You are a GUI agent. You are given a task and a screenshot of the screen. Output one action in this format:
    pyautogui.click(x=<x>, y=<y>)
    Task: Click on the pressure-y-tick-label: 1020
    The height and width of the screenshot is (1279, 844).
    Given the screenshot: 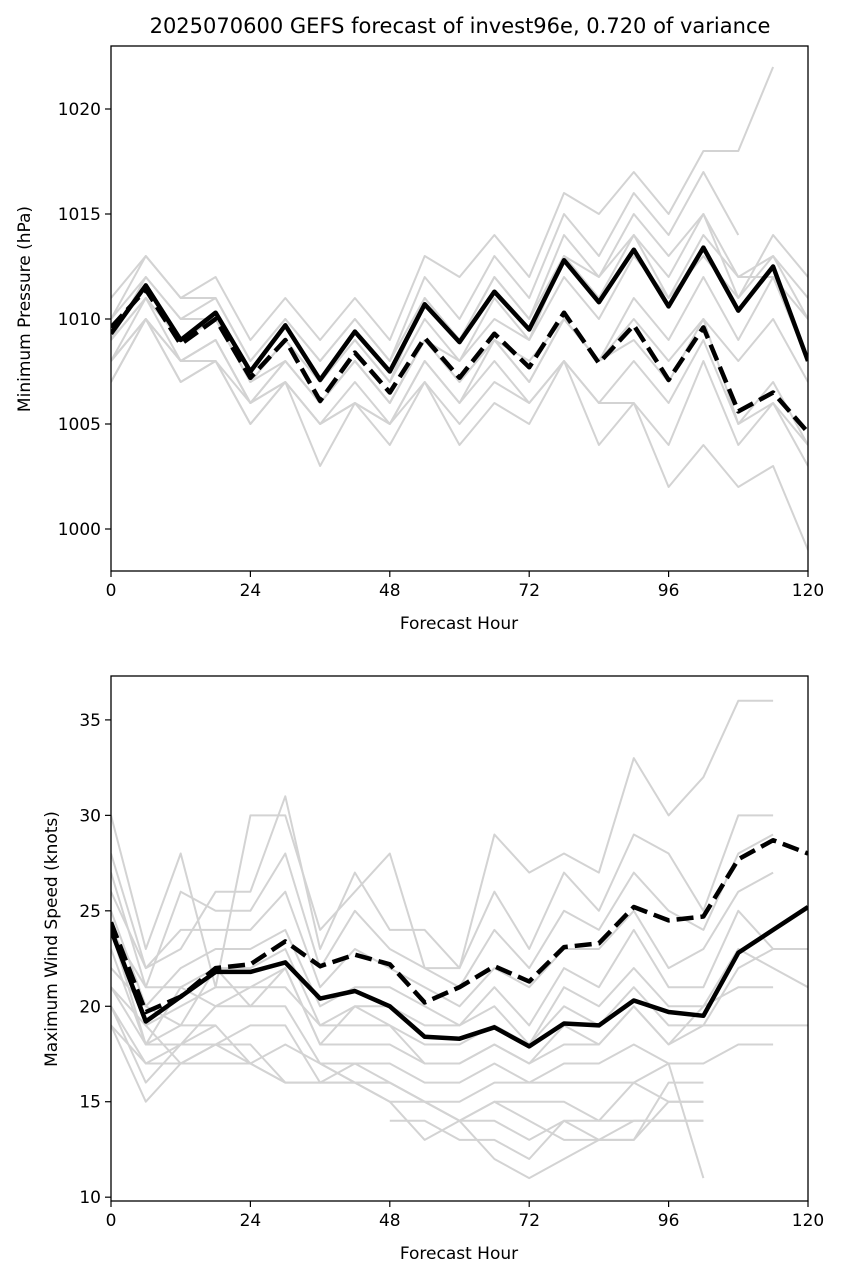 What is the action you would take?
    pyautogui.click(x=79, y=110)
    